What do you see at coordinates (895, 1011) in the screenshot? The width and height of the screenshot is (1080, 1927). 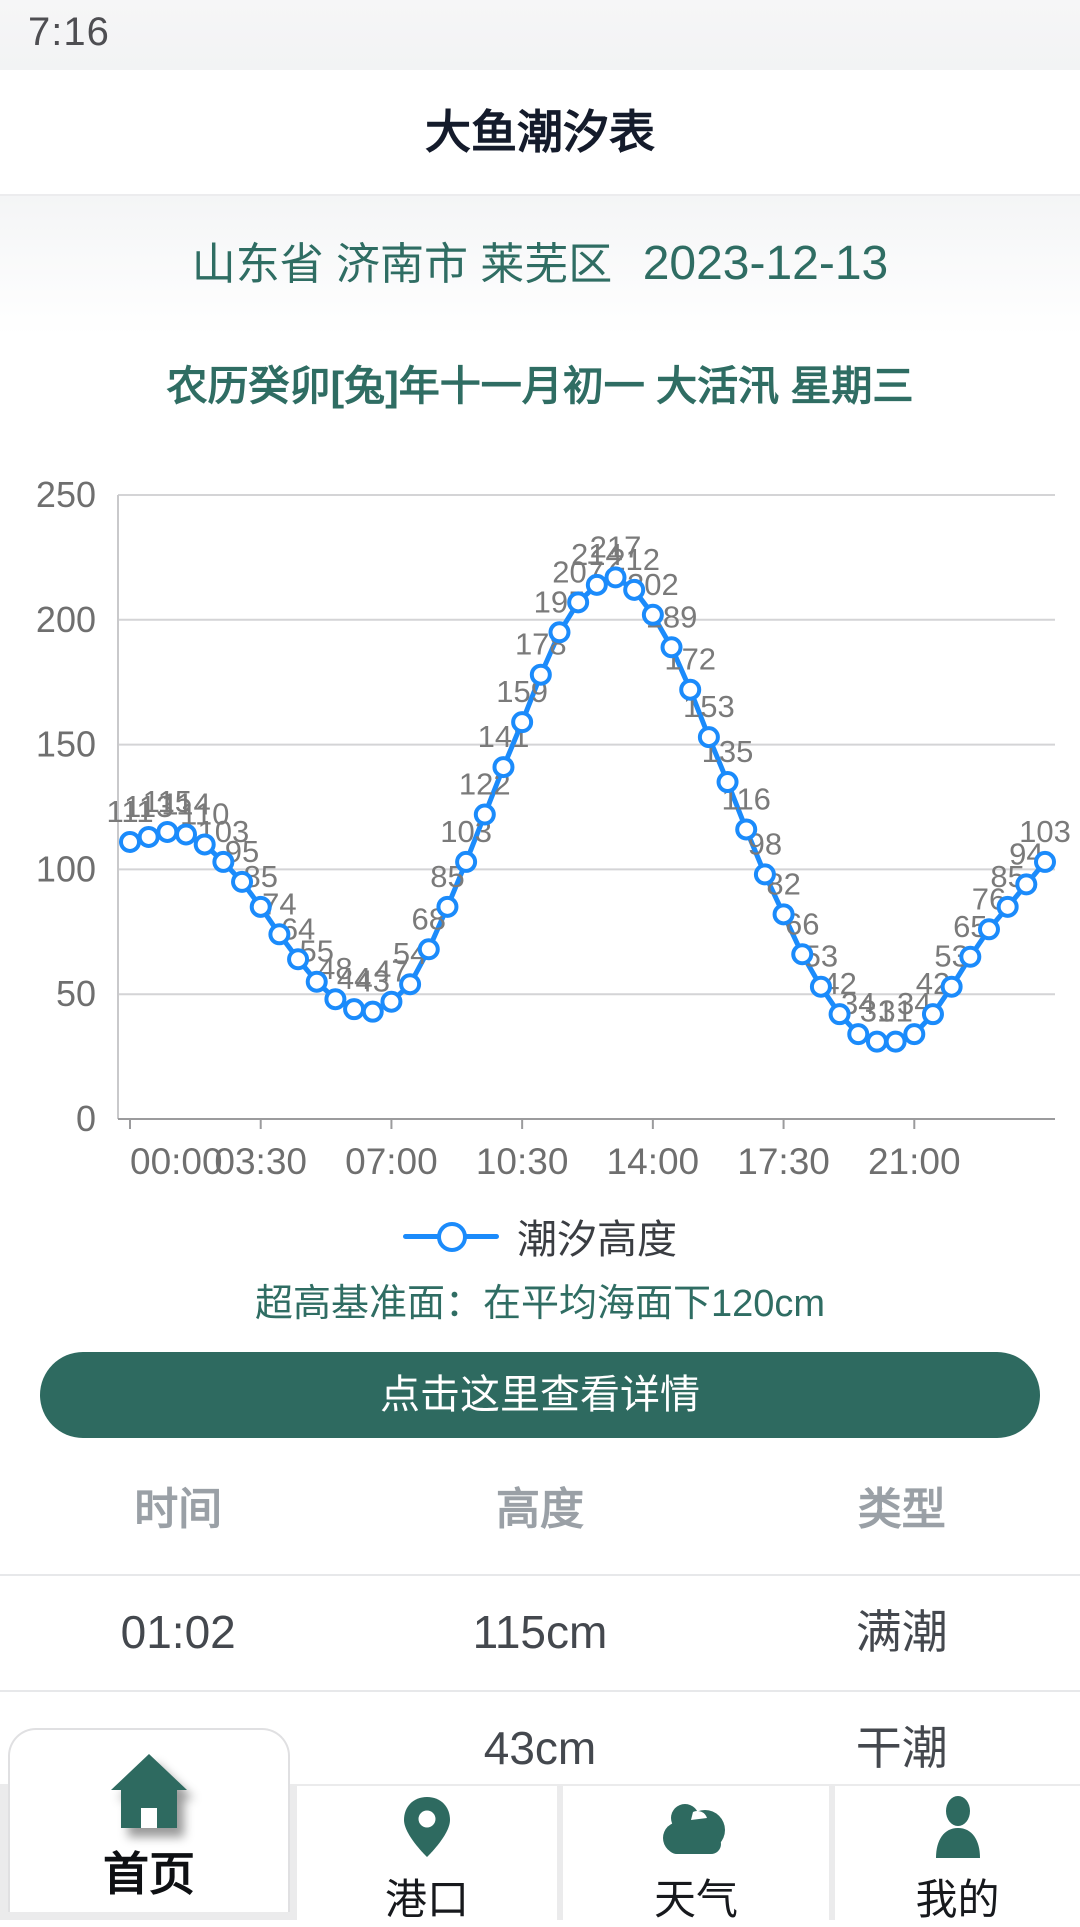 I see `data-point-label: 31` at bounding box center [895, 1011].